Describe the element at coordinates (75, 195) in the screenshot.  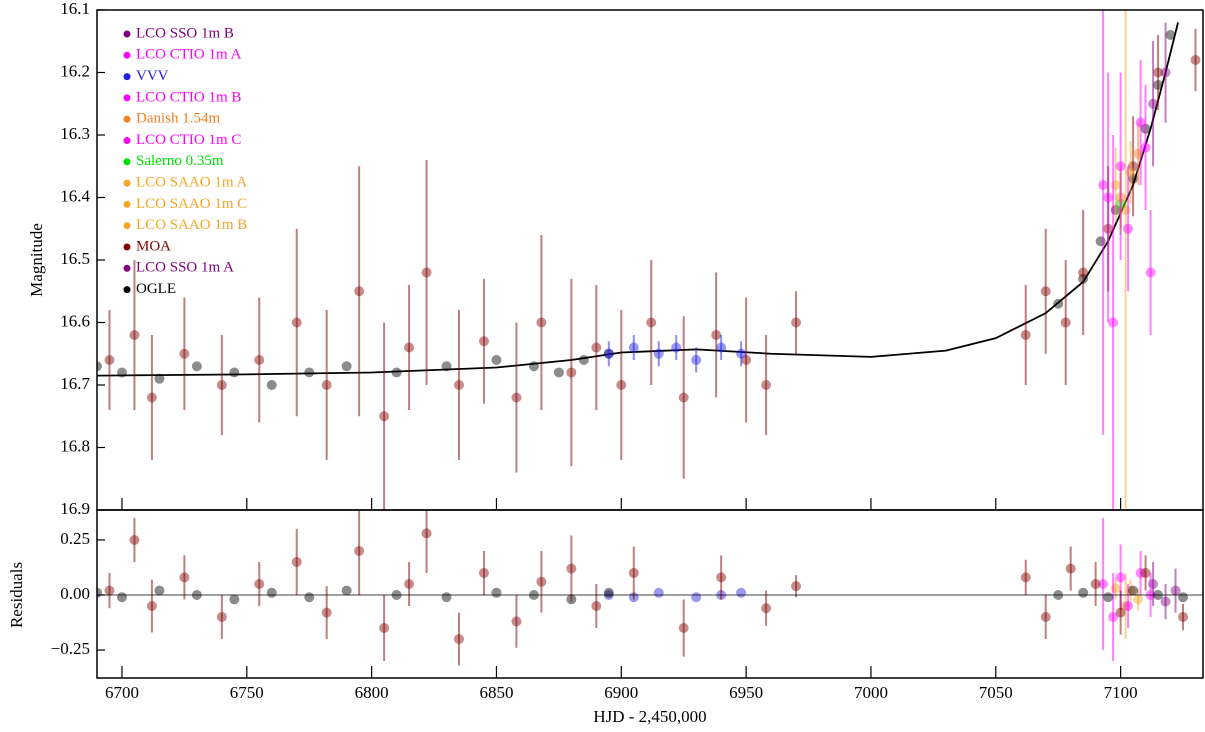
I see `y-tick-label: 16.4` at that location.